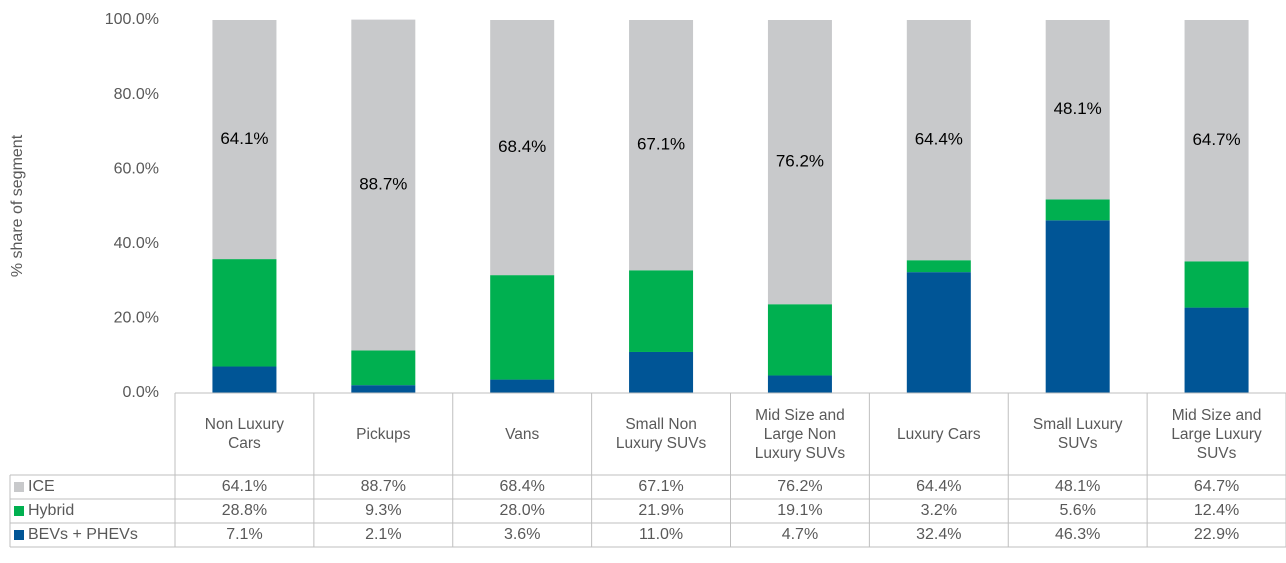 This screenshot has height=563, width=1286. I want to click on legend-label: ICE, so click(41, 486).